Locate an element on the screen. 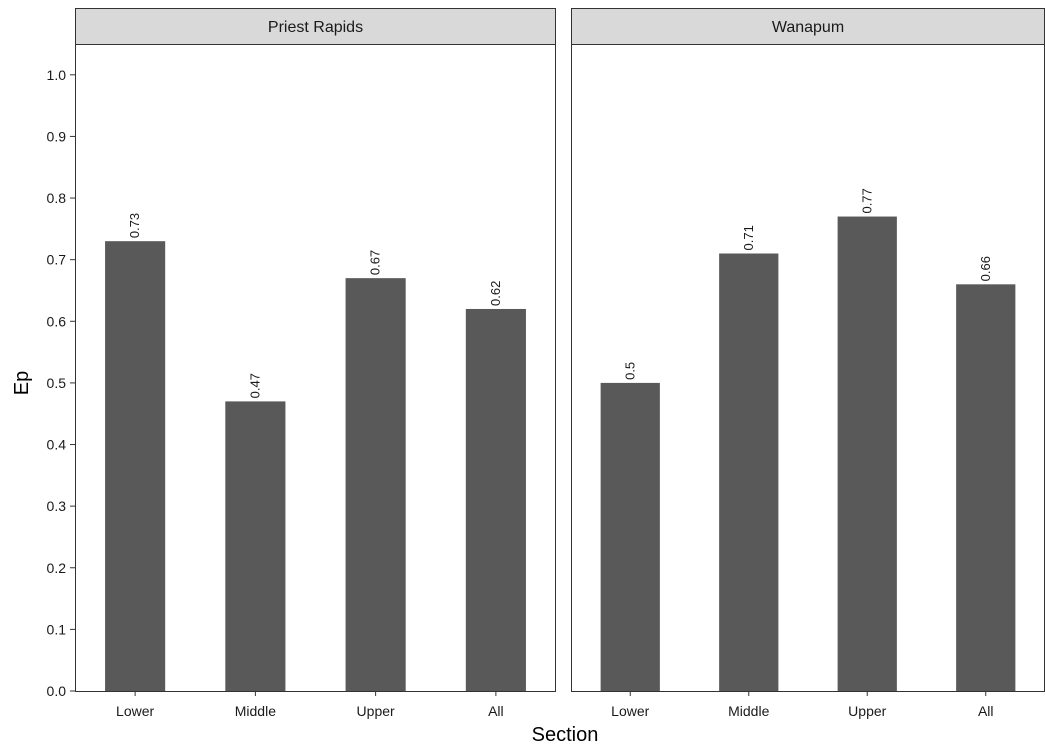 This screenshot has width=1045, height=746. y-tick-label: 0.1 is located at coordinates (57, 629).